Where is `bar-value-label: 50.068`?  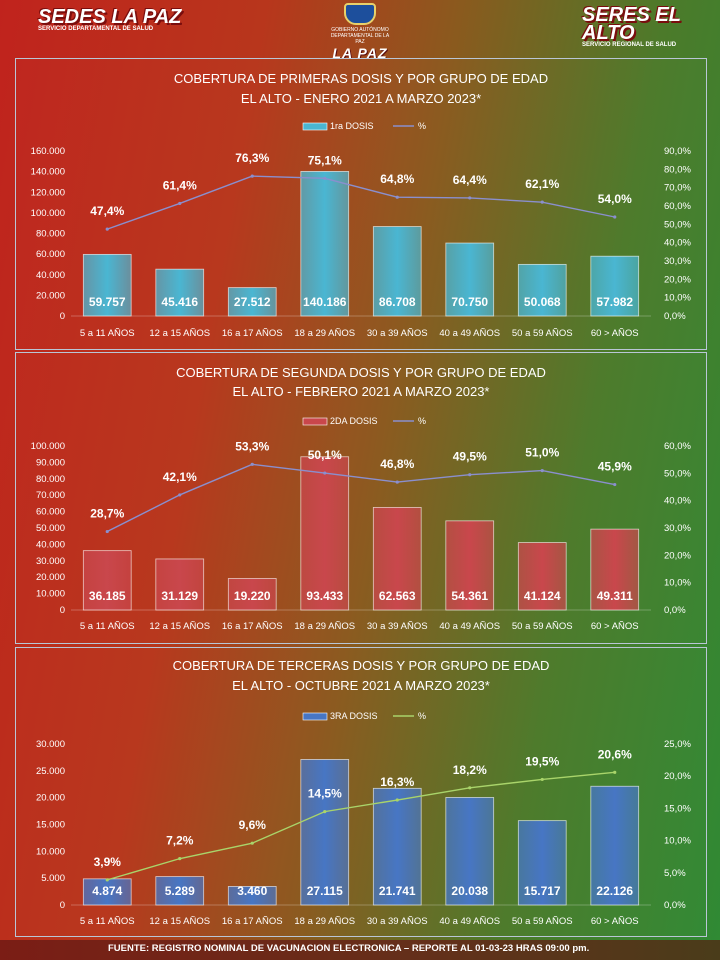 bar-value-label: 50.068 is located at coordinates (542, 302).